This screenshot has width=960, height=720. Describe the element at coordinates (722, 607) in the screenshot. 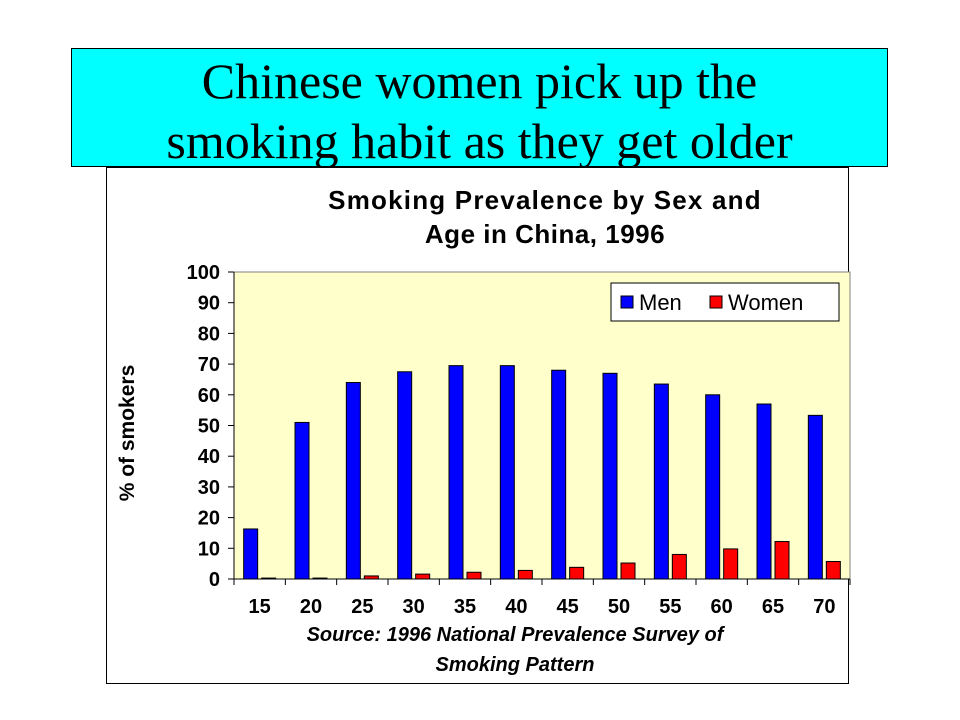

I see `x-tick-label: 60` at that location.